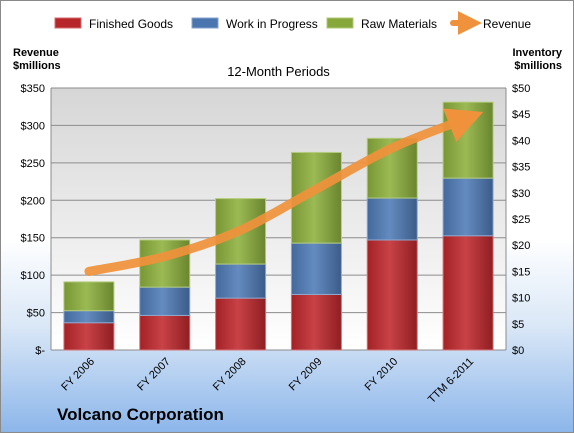 The width and height of the screenshot is (574, 433). What do you see at coordinates (33, 126) in the screenshot?
I see `left-tick-label: $300` at bounding box center [33, 126].